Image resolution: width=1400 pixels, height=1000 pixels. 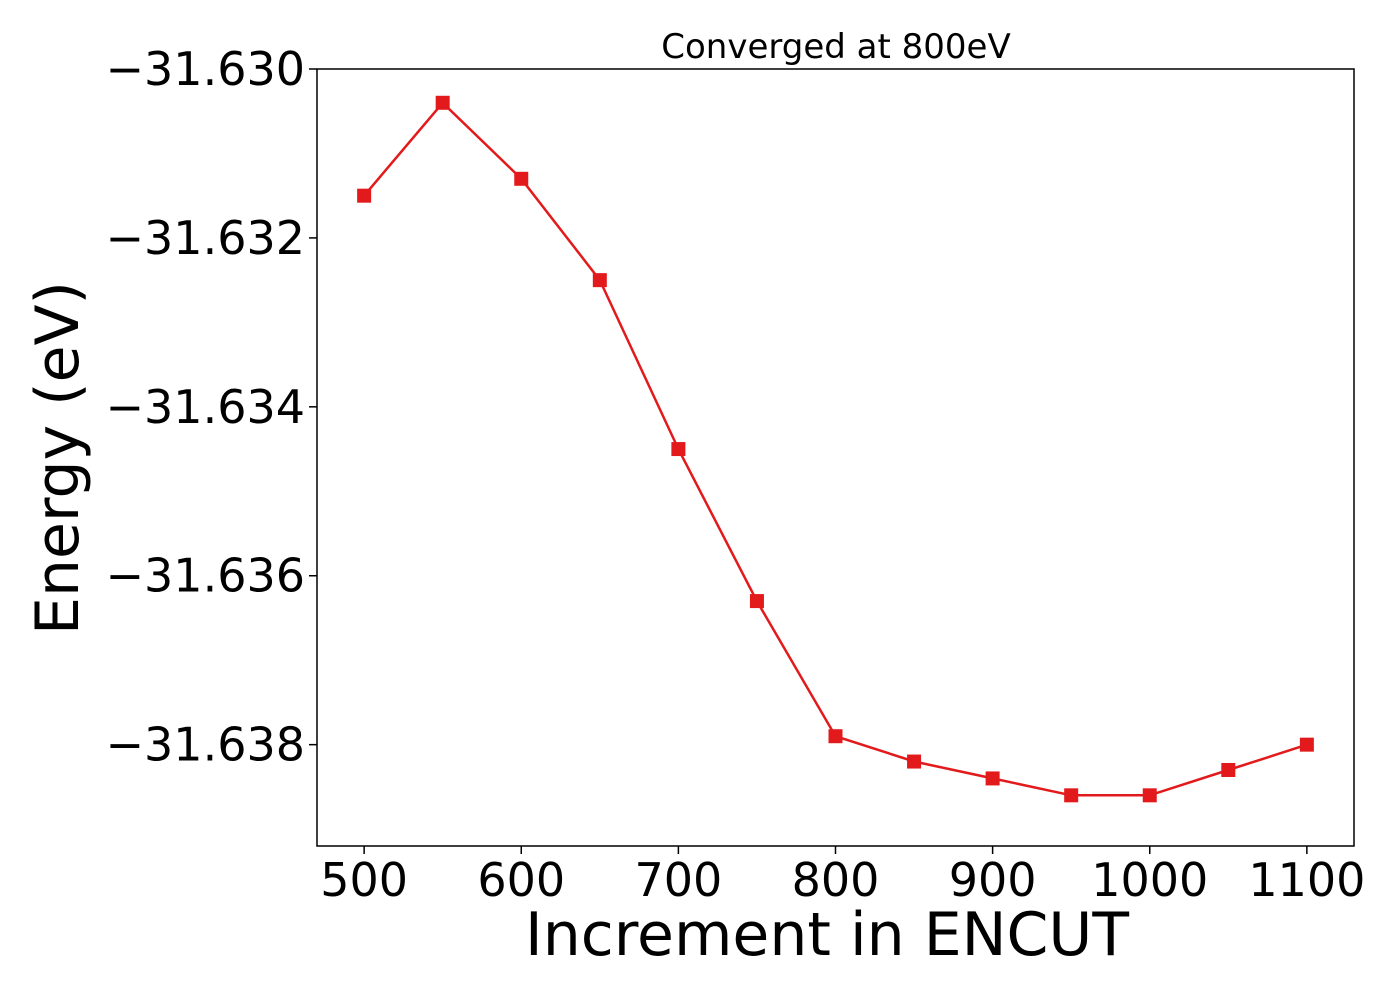 What do you see at coordinates (1306, 880) in the screenshot?
I see `x-tick-label: 1100` at bounding box center [1306, 880].